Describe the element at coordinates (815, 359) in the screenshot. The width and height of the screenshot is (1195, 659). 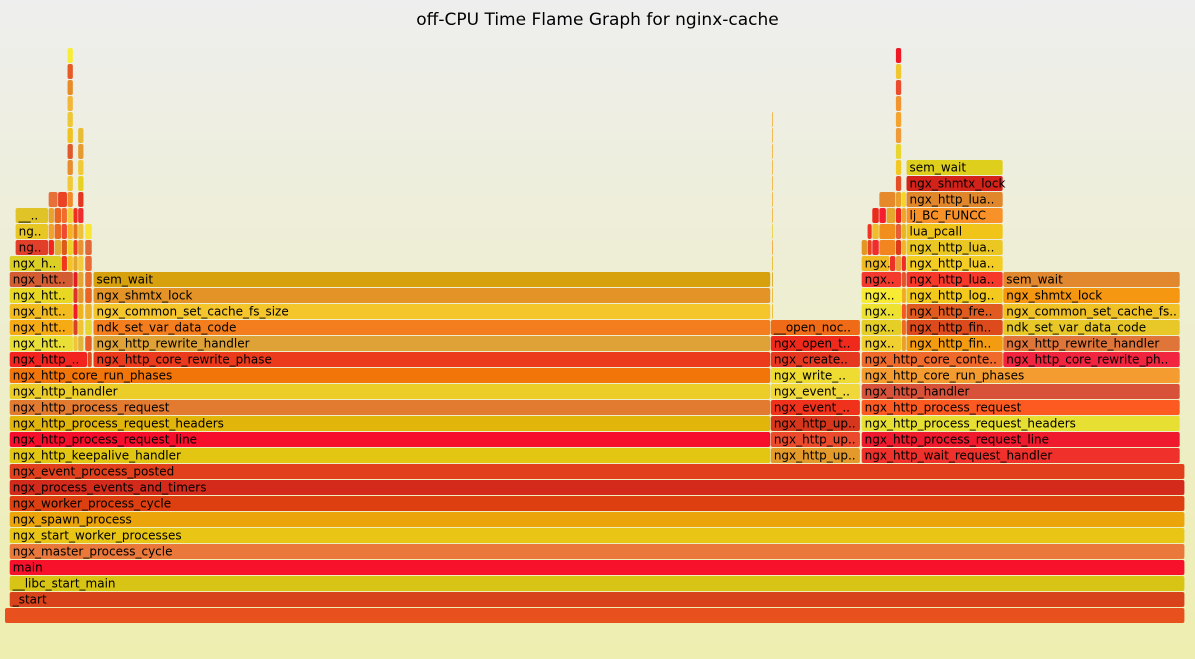
I see `frame: ngx_create..` at that location.